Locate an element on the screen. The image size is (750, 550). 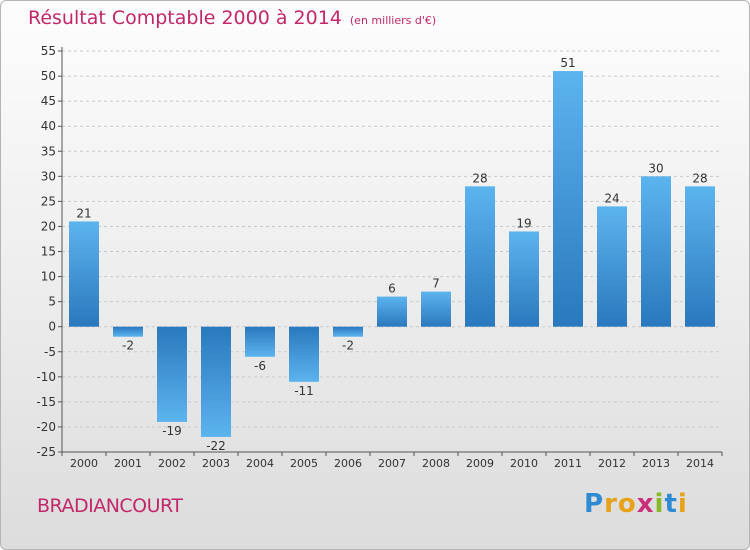
logo-letter: o is located at coordinates (627, 504).